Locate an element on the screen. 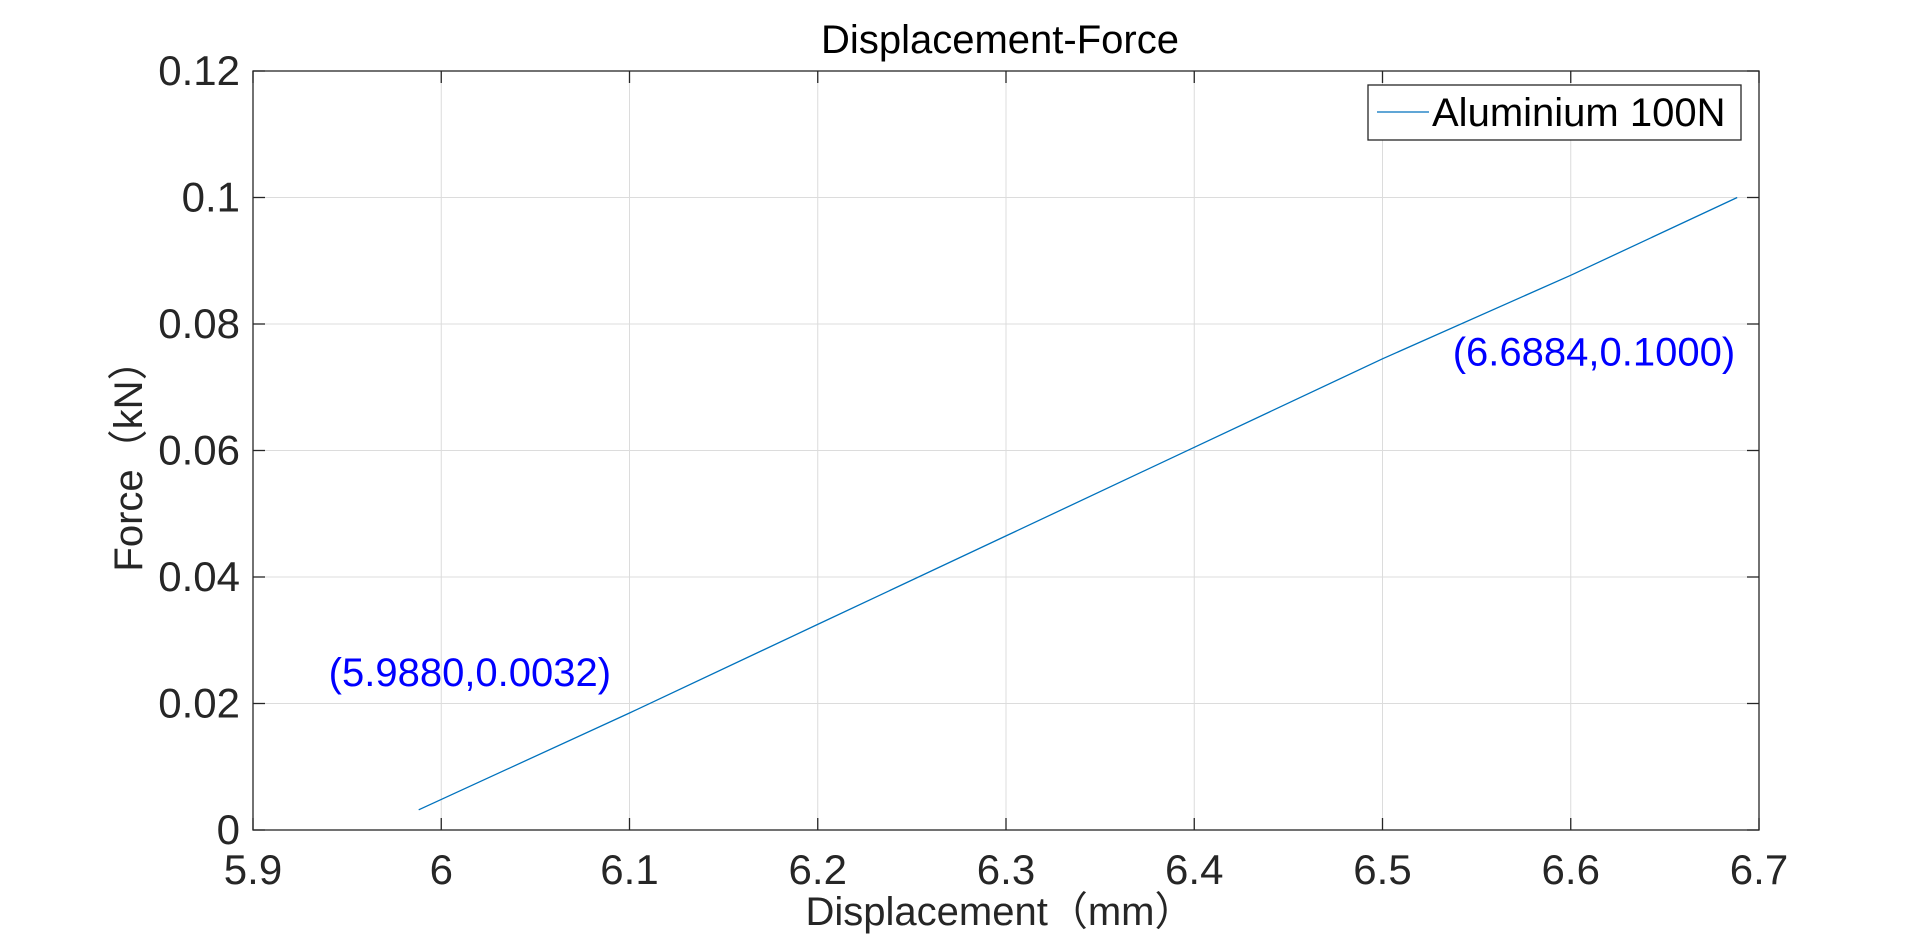 The height and width of the screenshot is (937, 1920). x-tick-label: 5.9 is located at coordinates (253, 869).